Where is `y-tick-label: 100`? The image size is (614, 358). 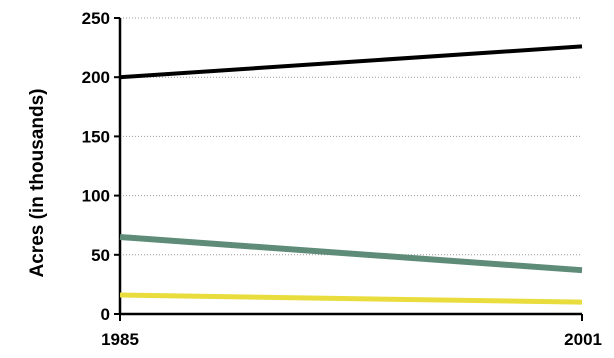
y-tick-label: 100 is located at coordinates (96, 196).